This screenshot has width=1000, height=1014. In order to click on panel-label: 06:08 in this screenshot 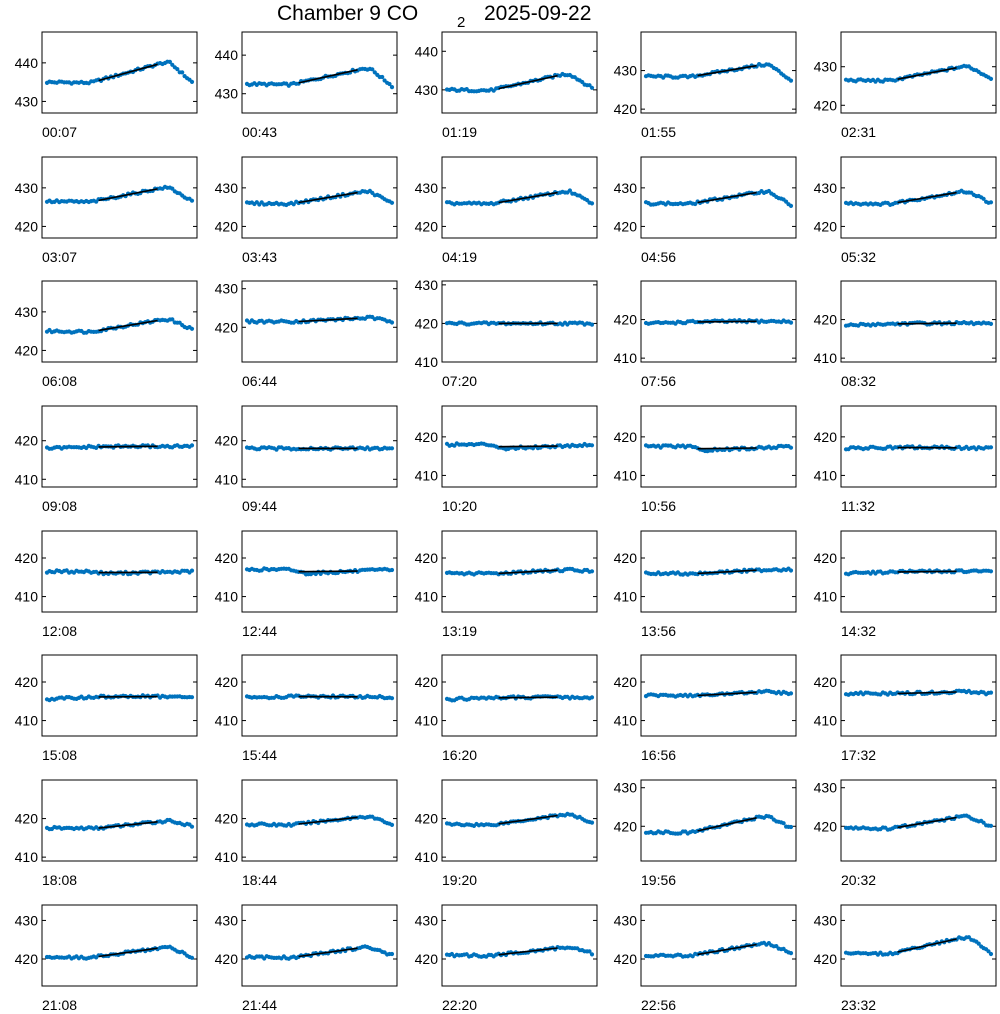, I will do `click(59, 381)`.